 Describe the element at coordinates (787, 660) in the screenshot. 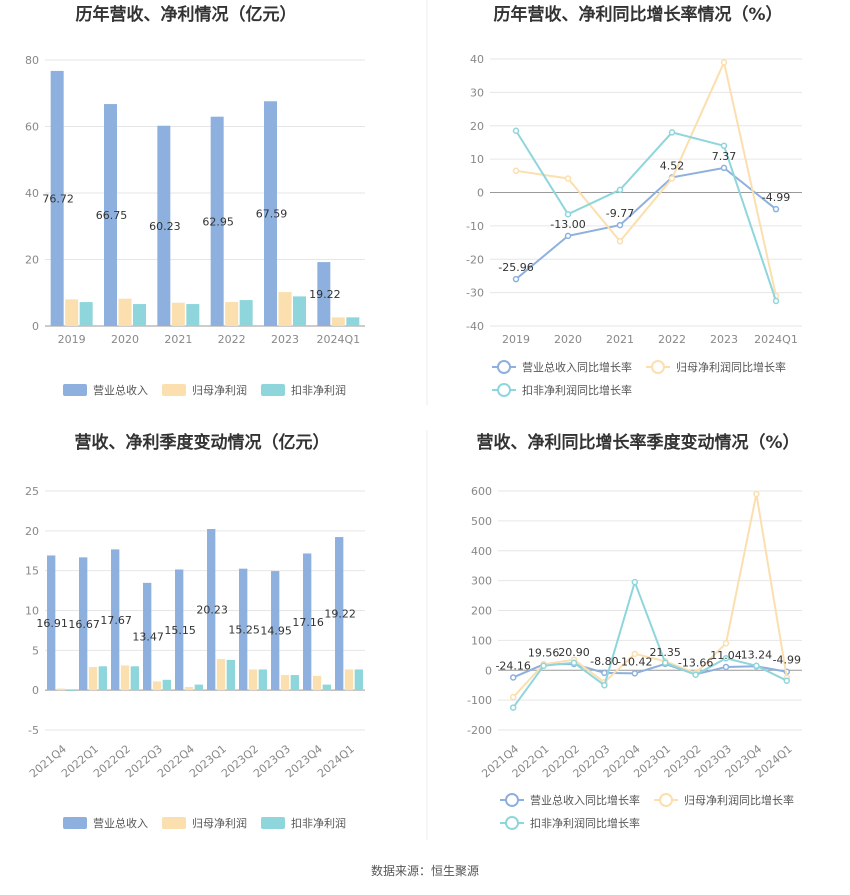

I see `data-label: -4.99` at that location.